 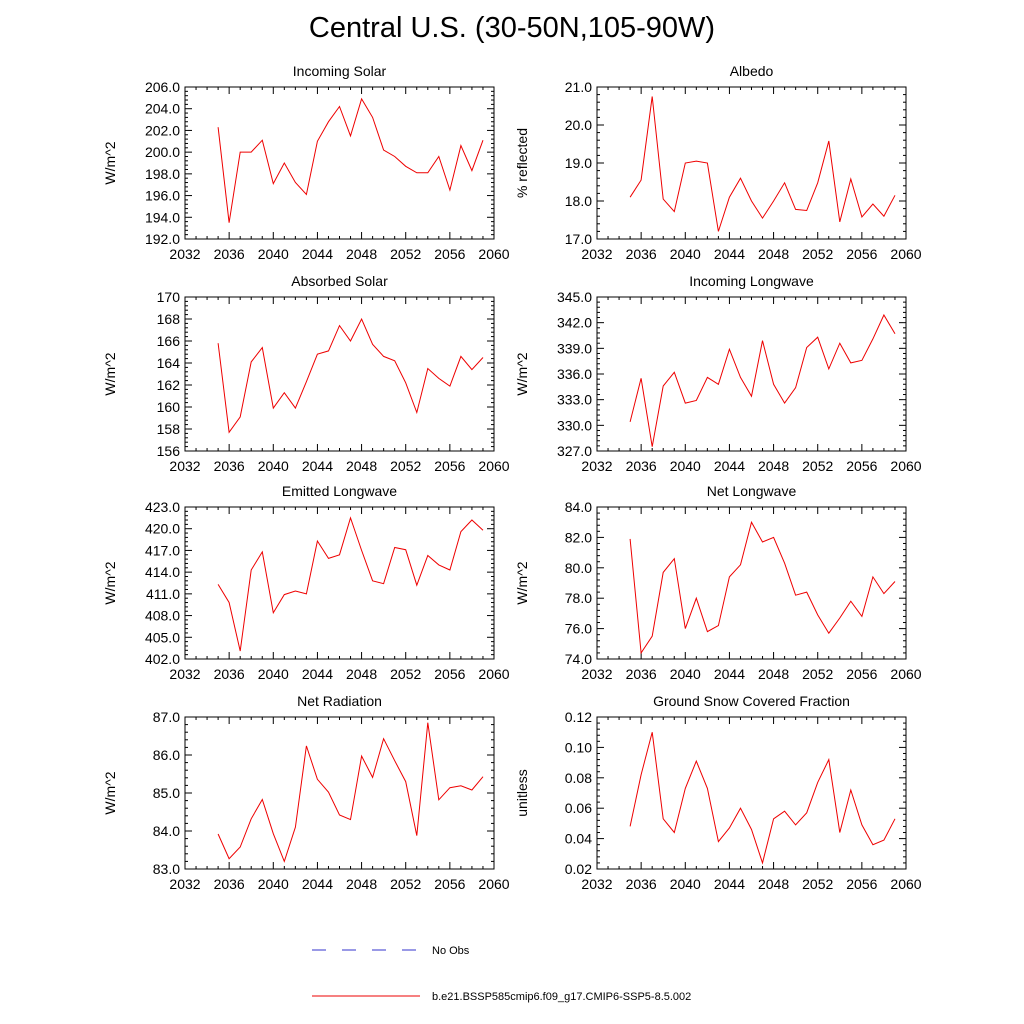 What do you see at coordinates (762, 380) in the screenshot?
I see `series-line-incoming-longwave` at bounding box center [762, 380].